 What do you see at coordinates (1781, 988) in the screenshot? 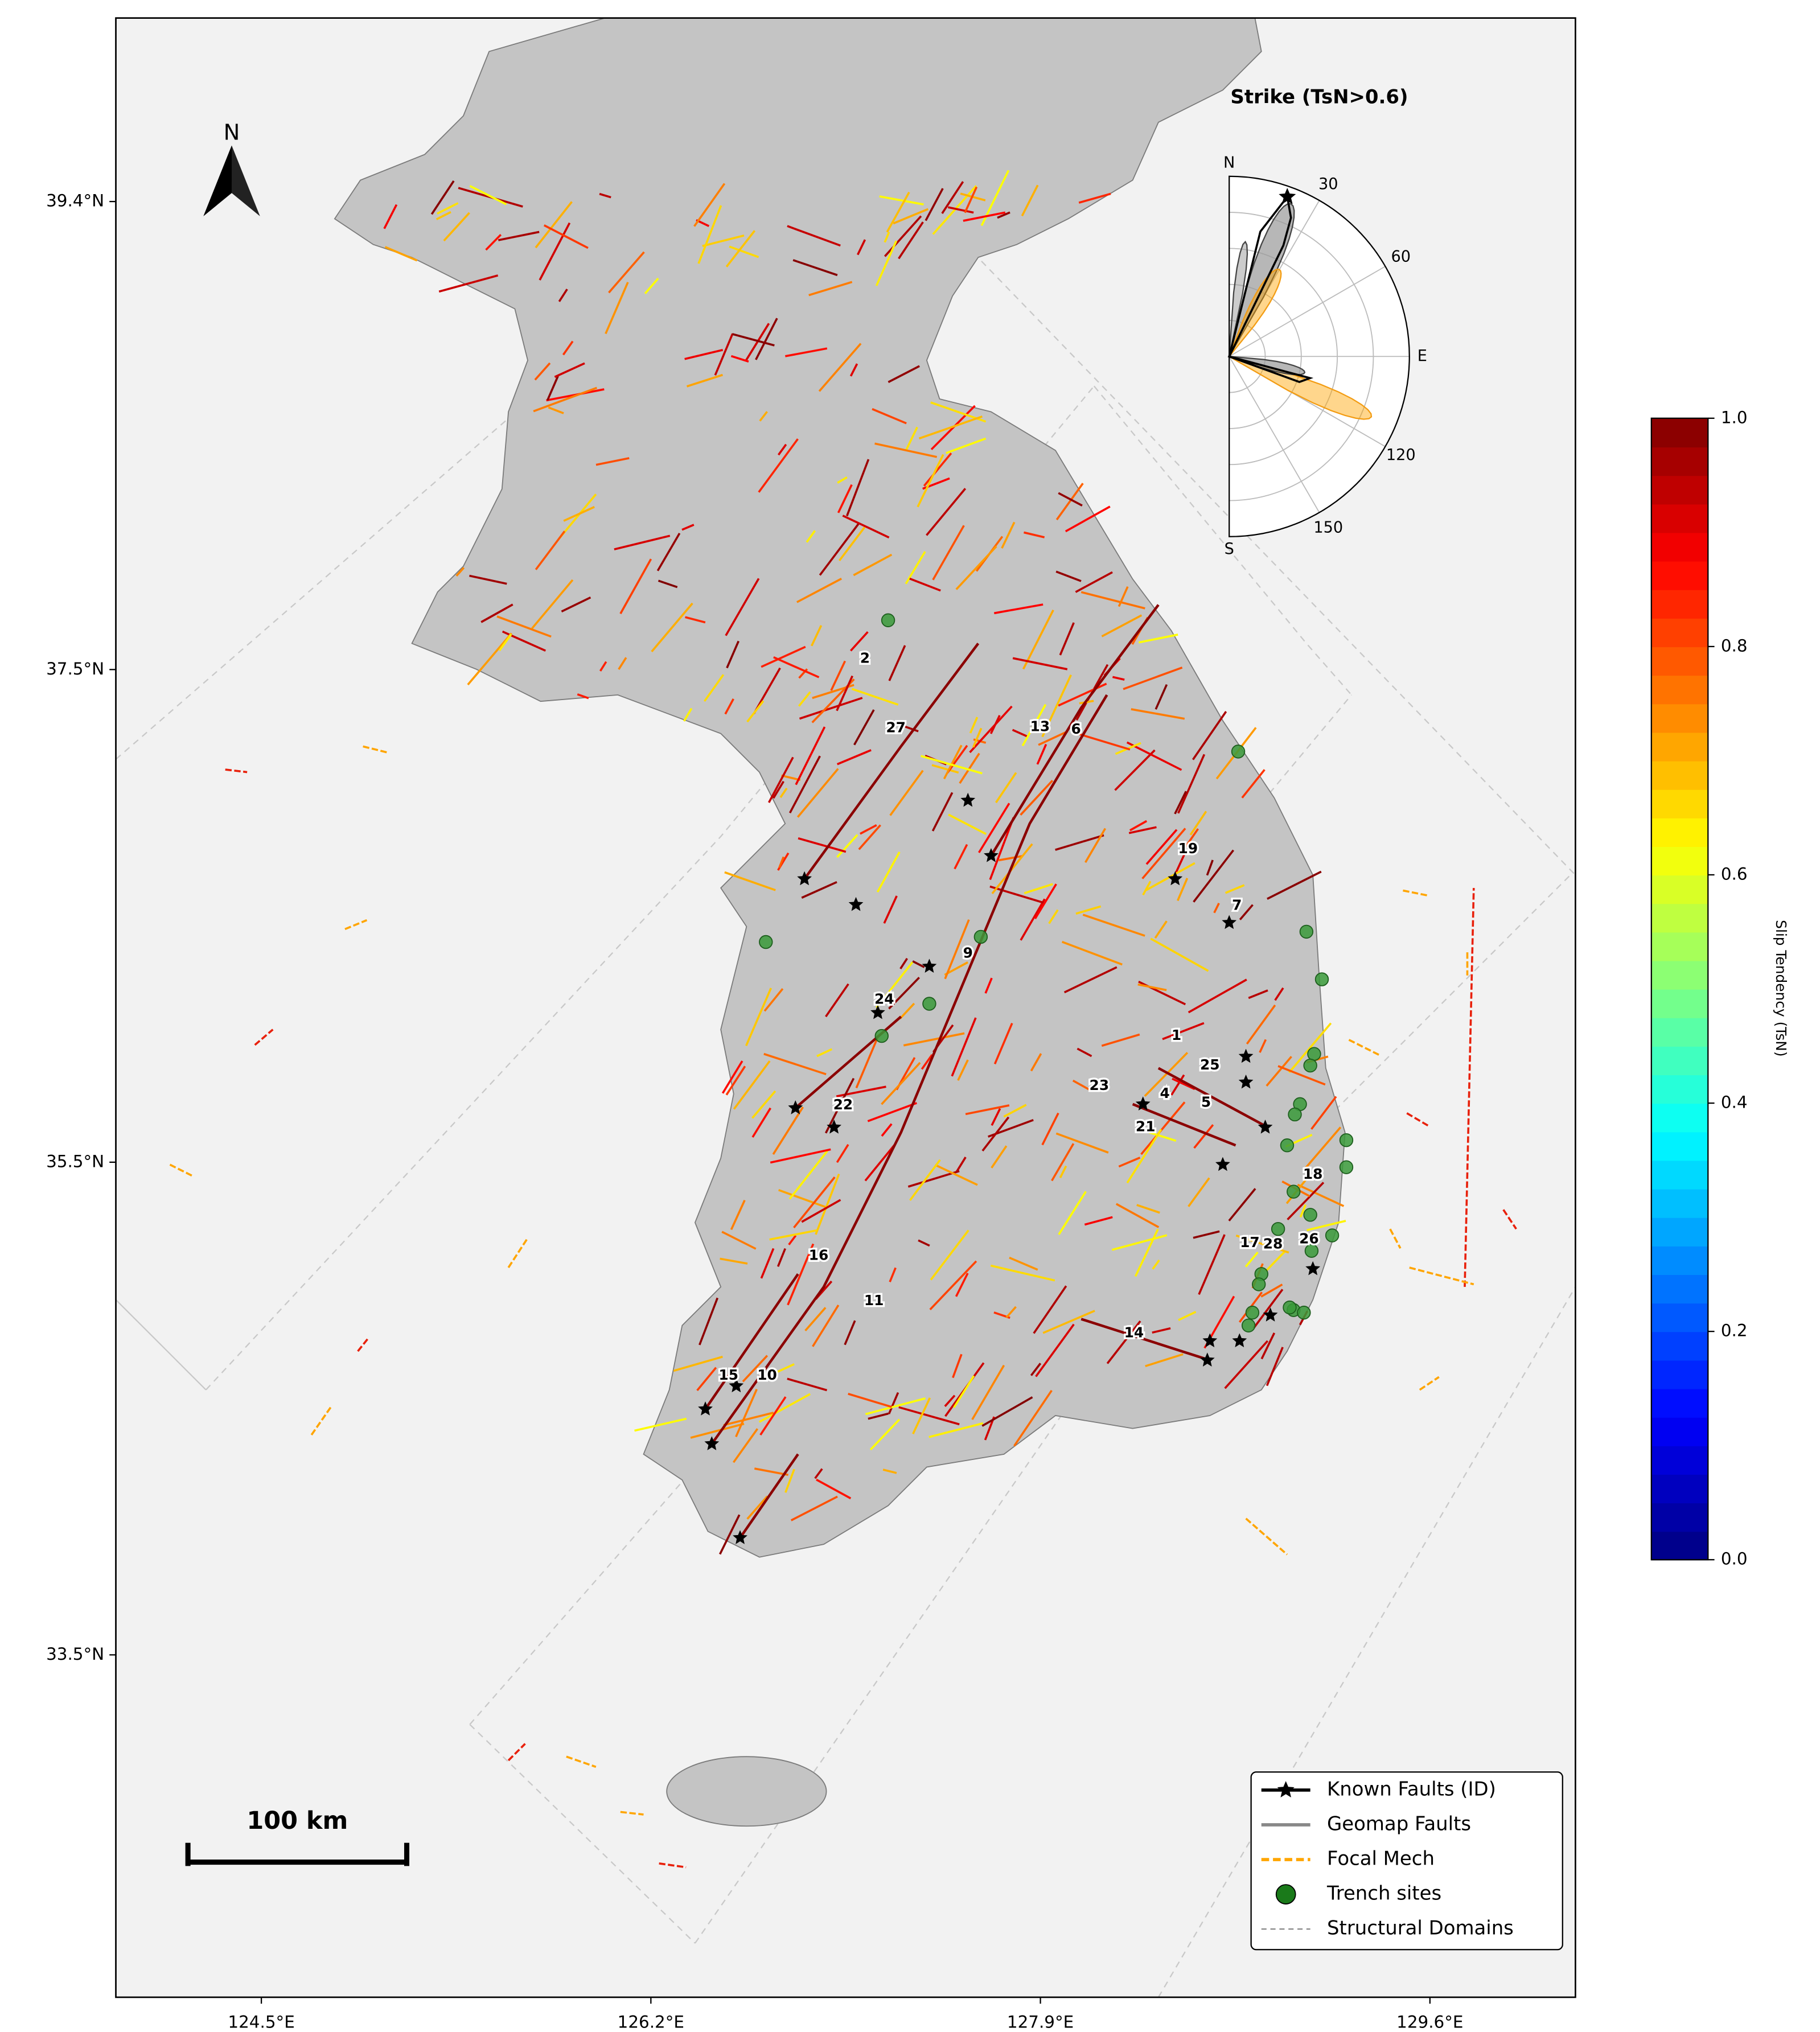
I see `colorbar-label: Slip Tendency (TsN)` at bounding box center [1781, 988].